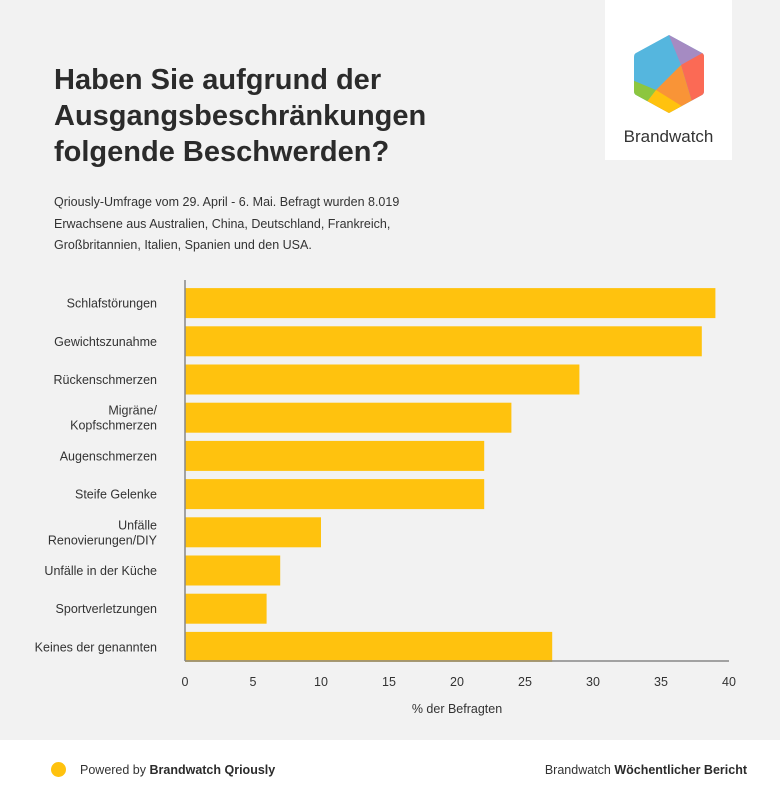 Image resolution: width=780 pixels, height=799 pixels. I want to click on category-label: Gewichtszunahme, so click(105, 342).